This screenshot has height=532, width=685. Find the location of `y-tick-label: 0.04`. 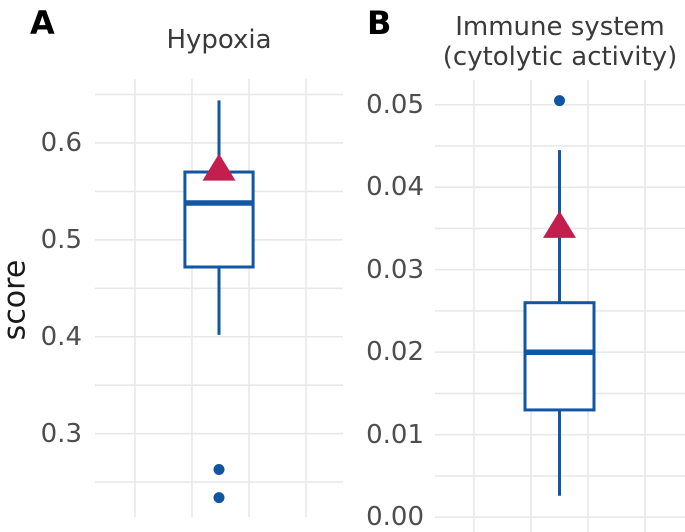

y-tick-label: 0.04 is located at coordinates (395, 187).